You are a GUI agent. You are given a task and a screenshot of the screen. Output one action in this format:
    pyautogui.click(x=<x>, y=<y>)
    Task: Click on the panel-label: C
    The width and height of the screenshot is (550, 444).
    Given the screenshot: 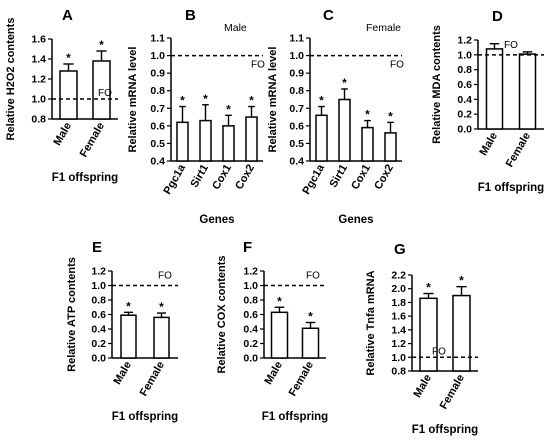 What is the action you would take?
    pyautogui.click(x=328, y=15)
    